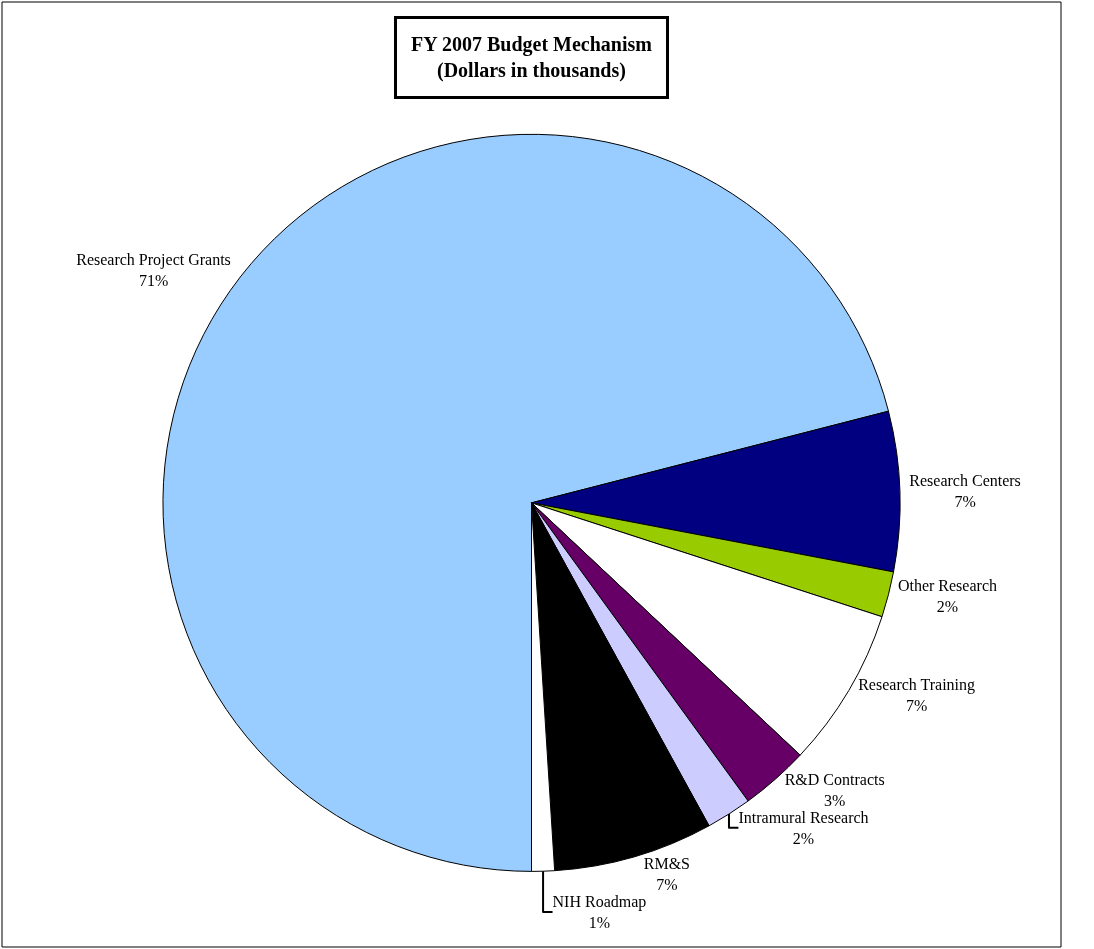 The width and height of the screenshot is (1094, 949). What do you see at coordinates (834, 780) in the screenshot?
I see `slice-label: R&D Contracts` at bounding box center [834, 780].